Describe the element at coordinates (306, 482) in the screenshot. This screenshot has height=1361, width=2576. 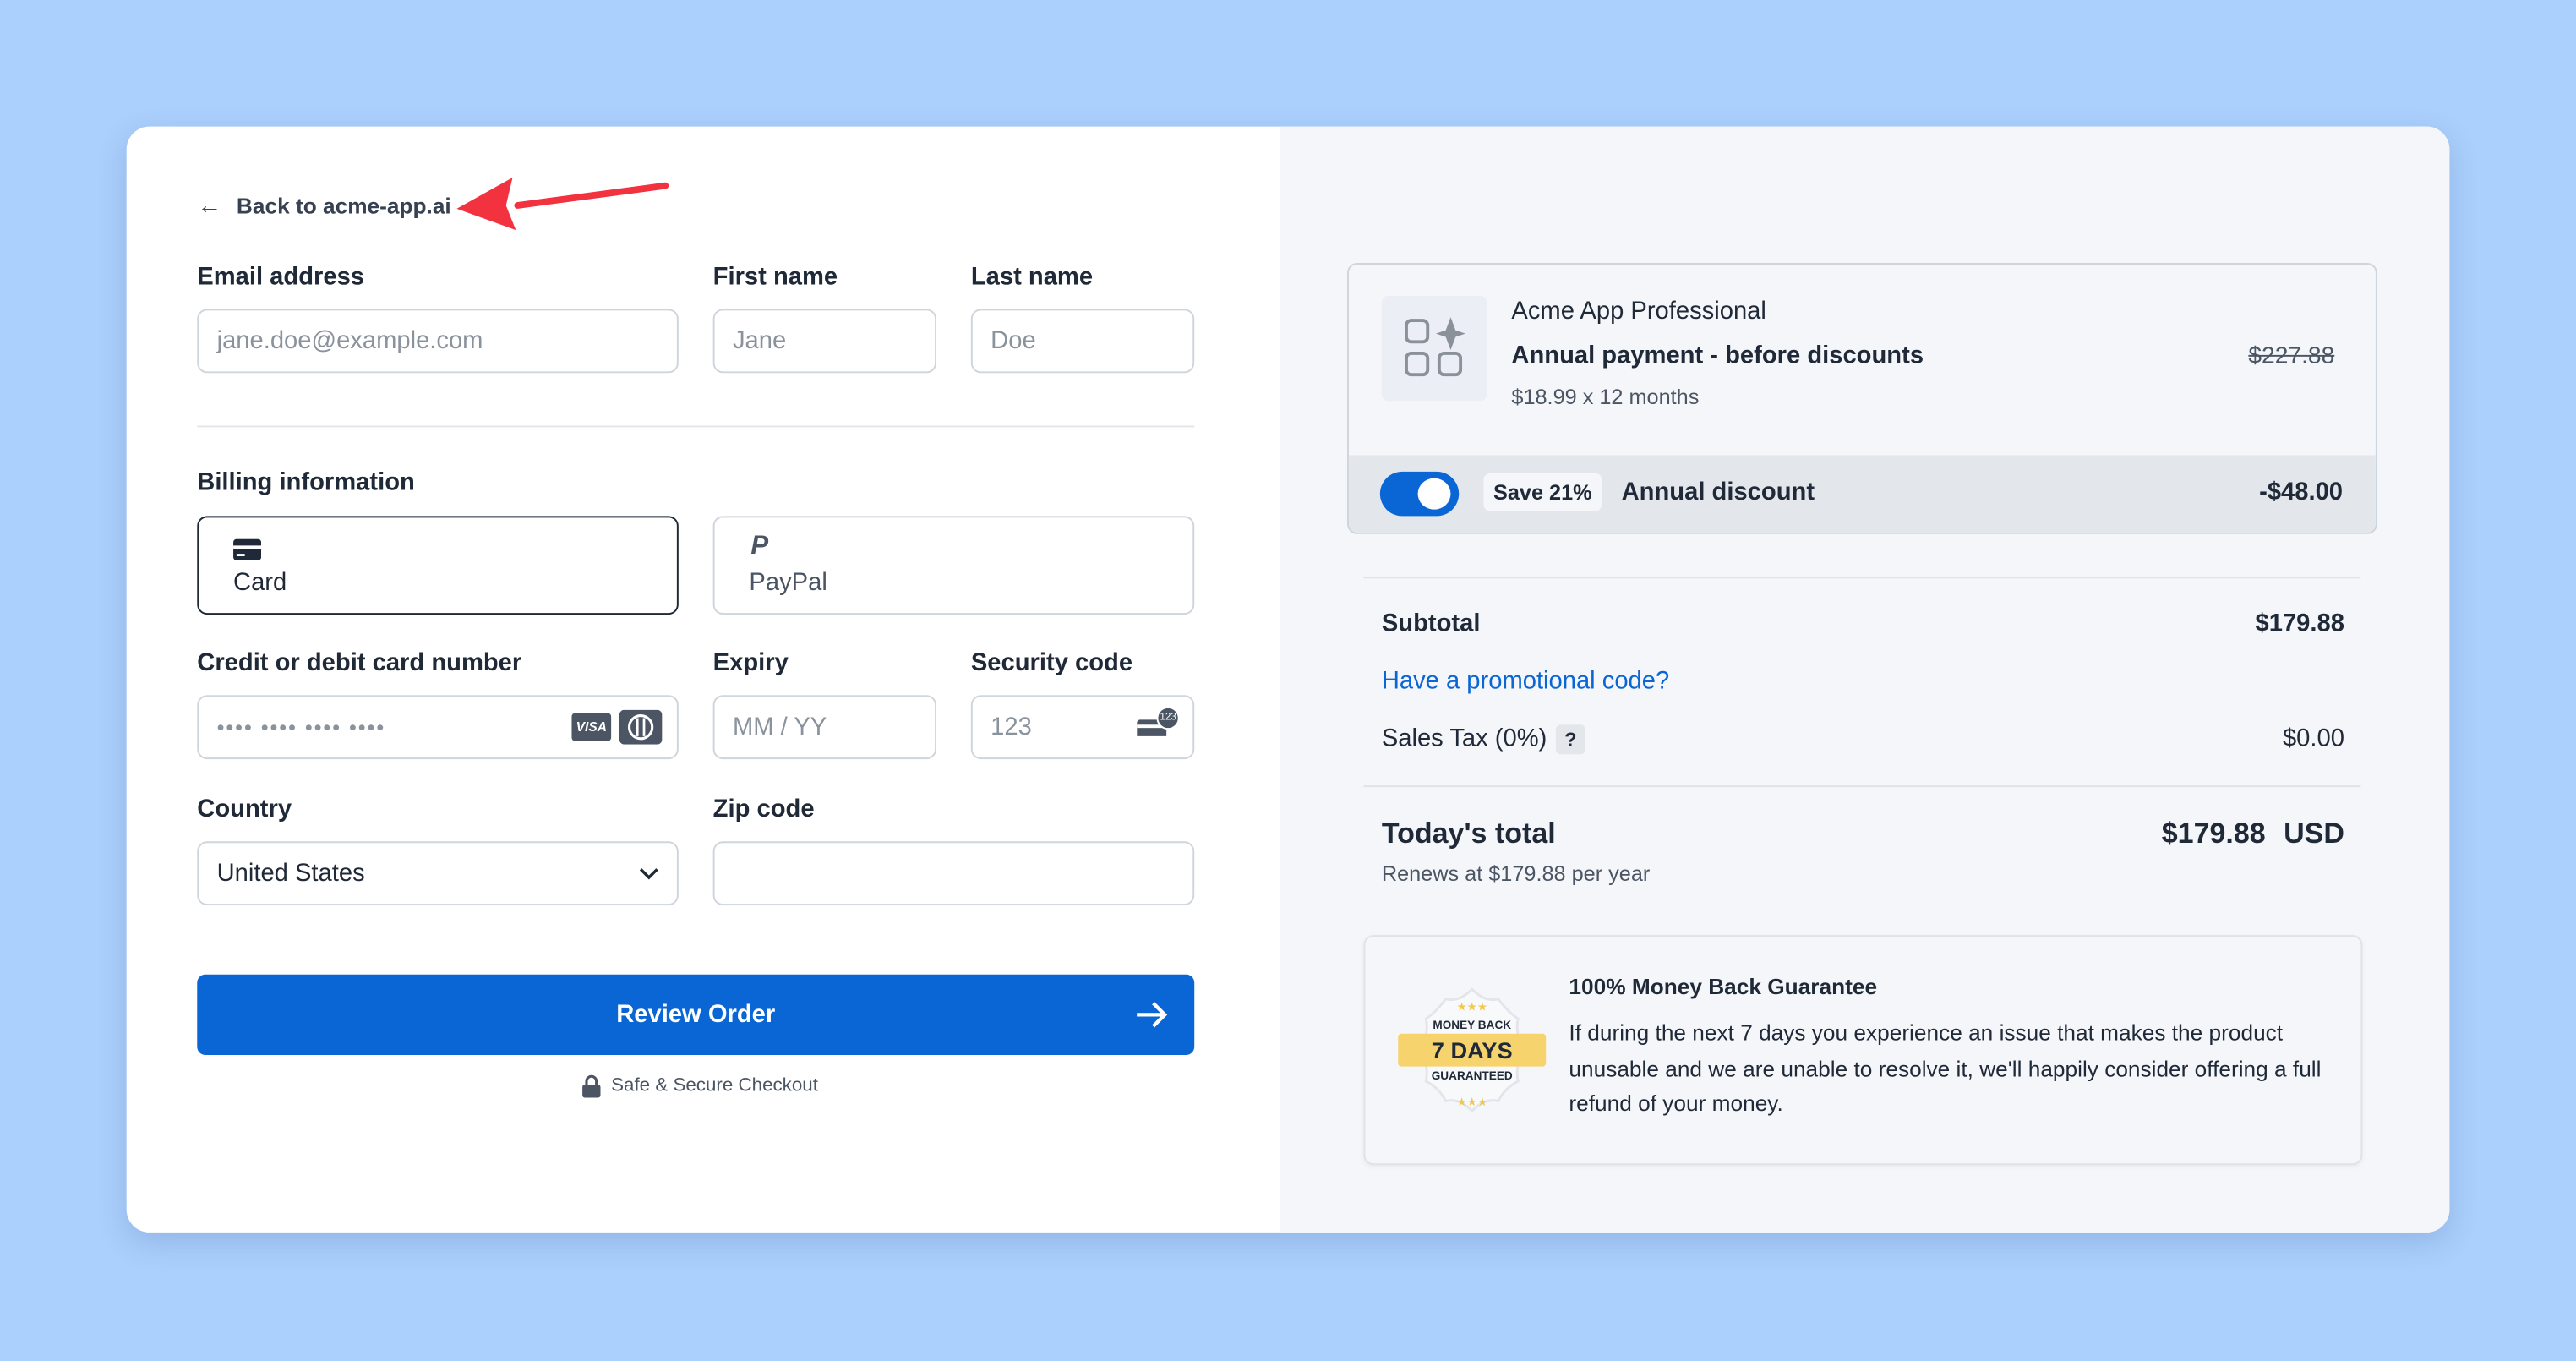
I see `billing-label: Billing information` at that location.